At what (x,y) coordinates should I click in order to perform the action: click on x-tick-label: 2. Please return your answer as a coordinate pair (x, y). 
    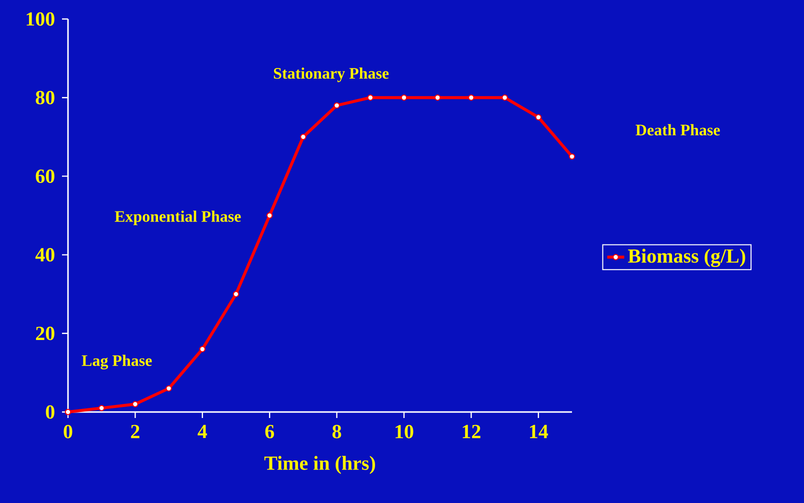
    Looking at the image, I should click on (135, 431).